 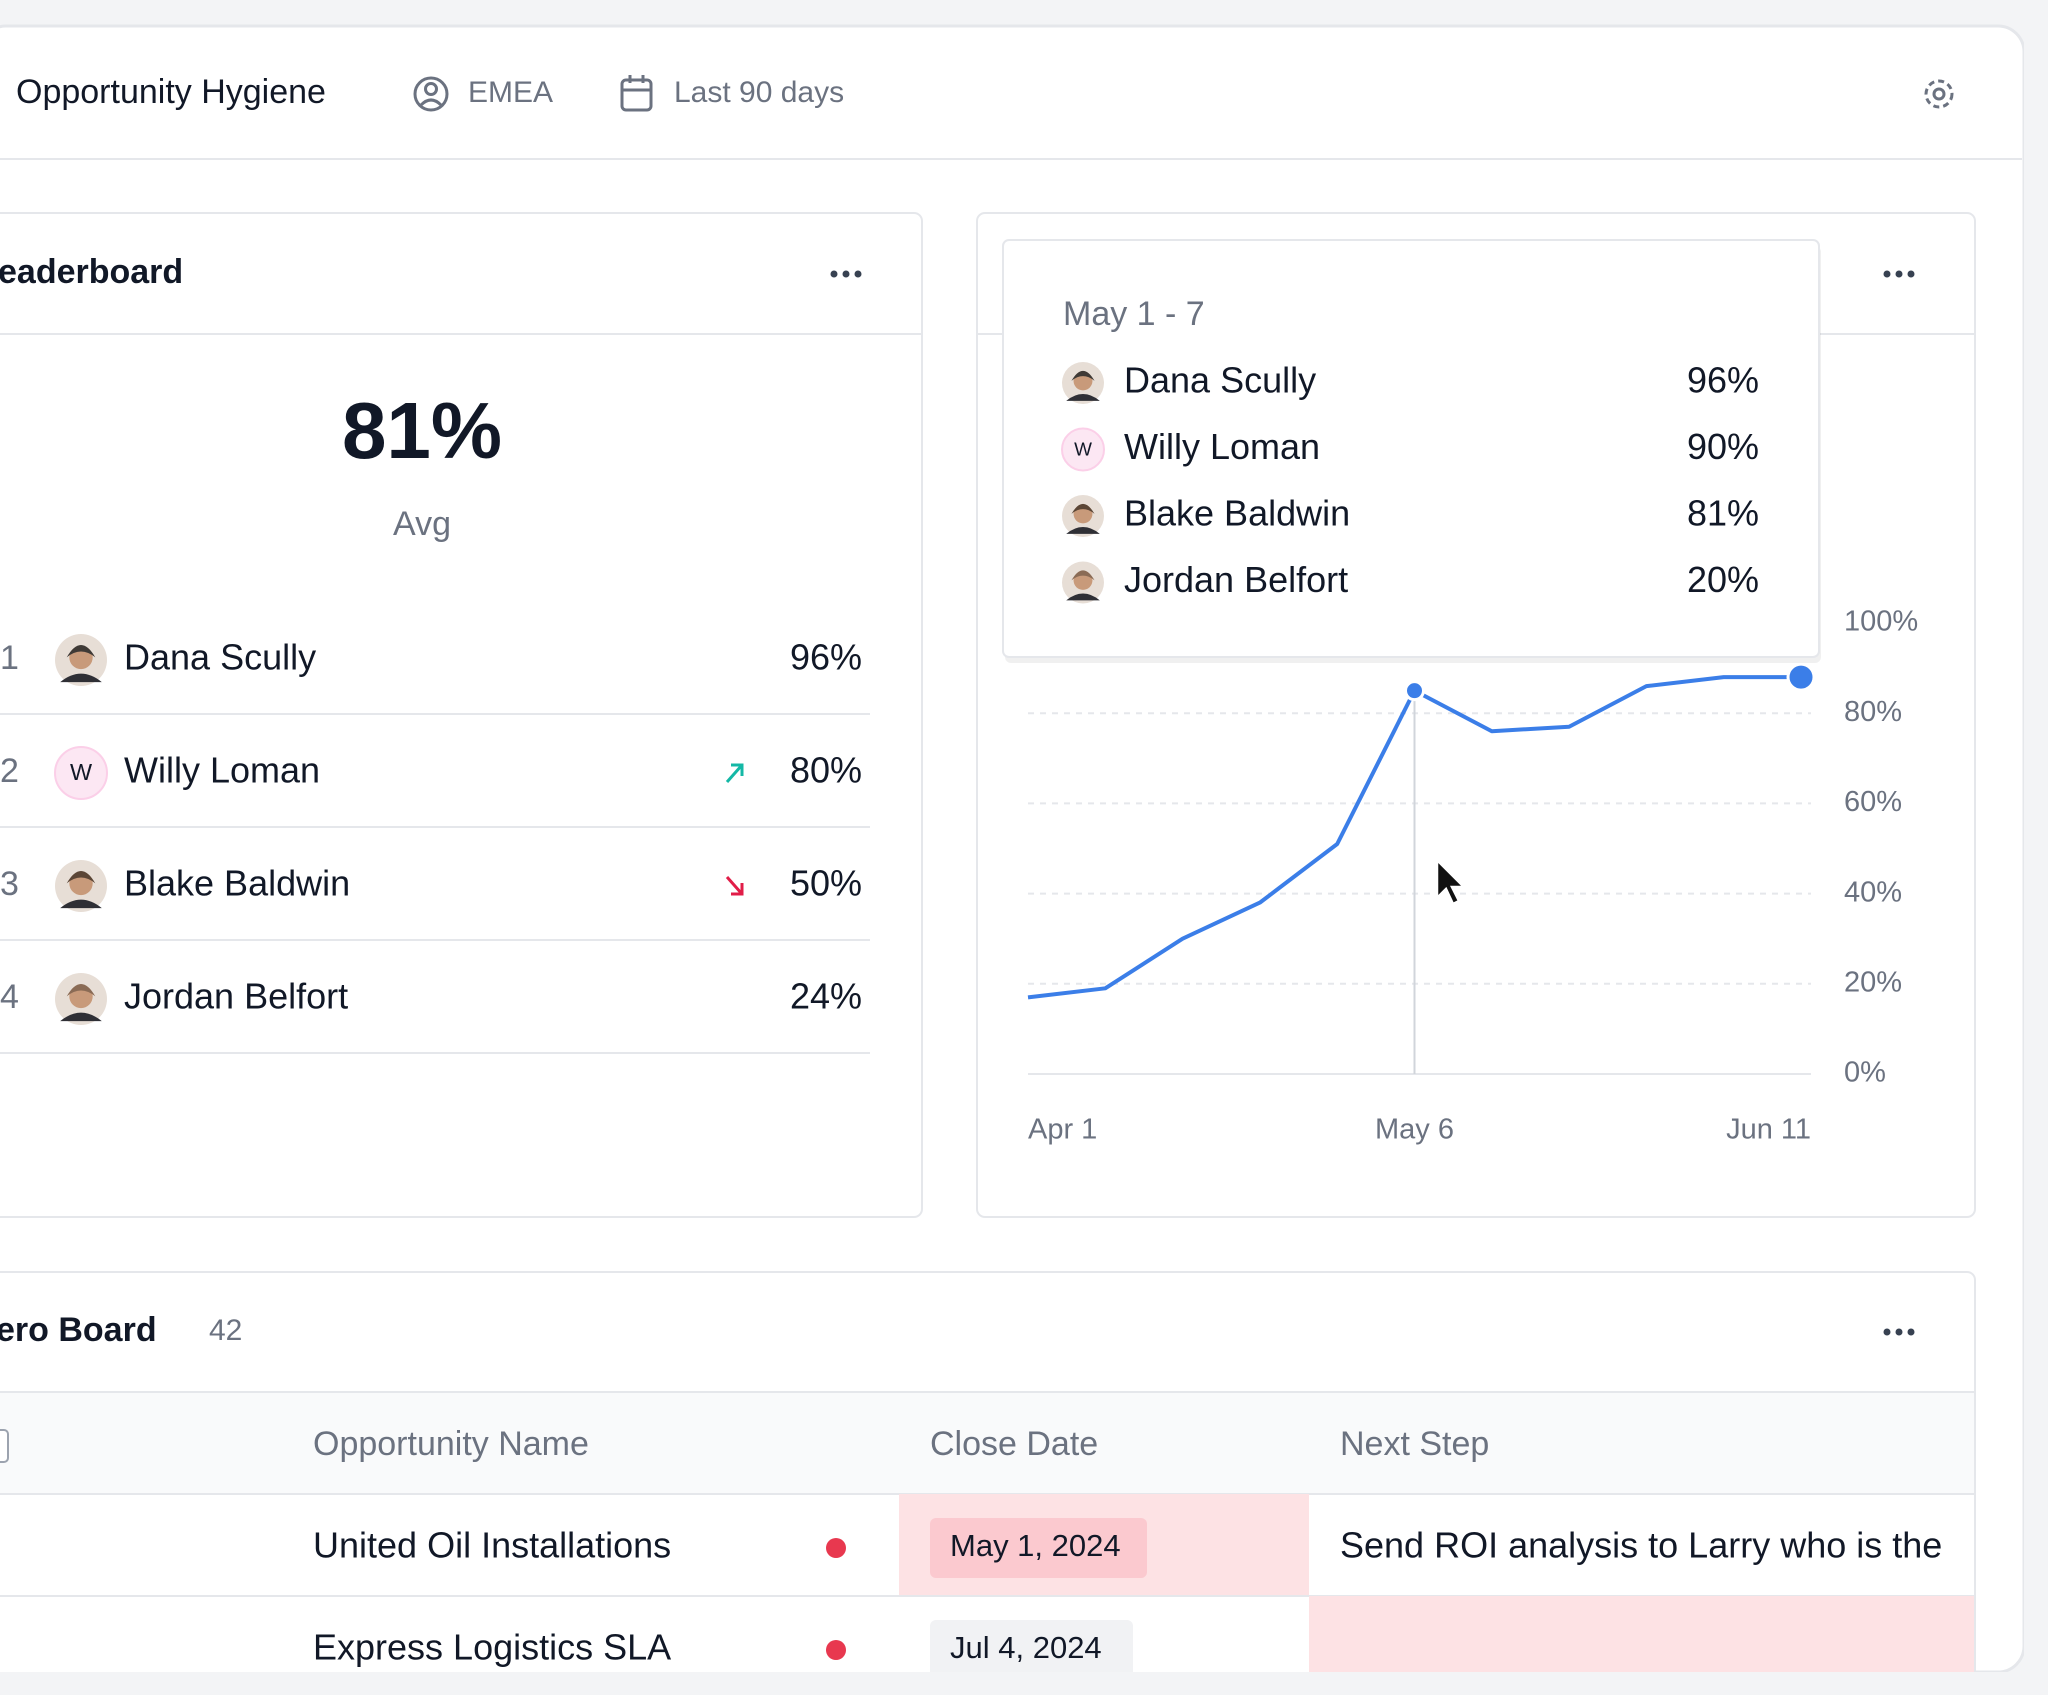 What do you see at coordinates (826, 770) in the screenshot?
I see `score: 80%` at bounding box center [826, 770].